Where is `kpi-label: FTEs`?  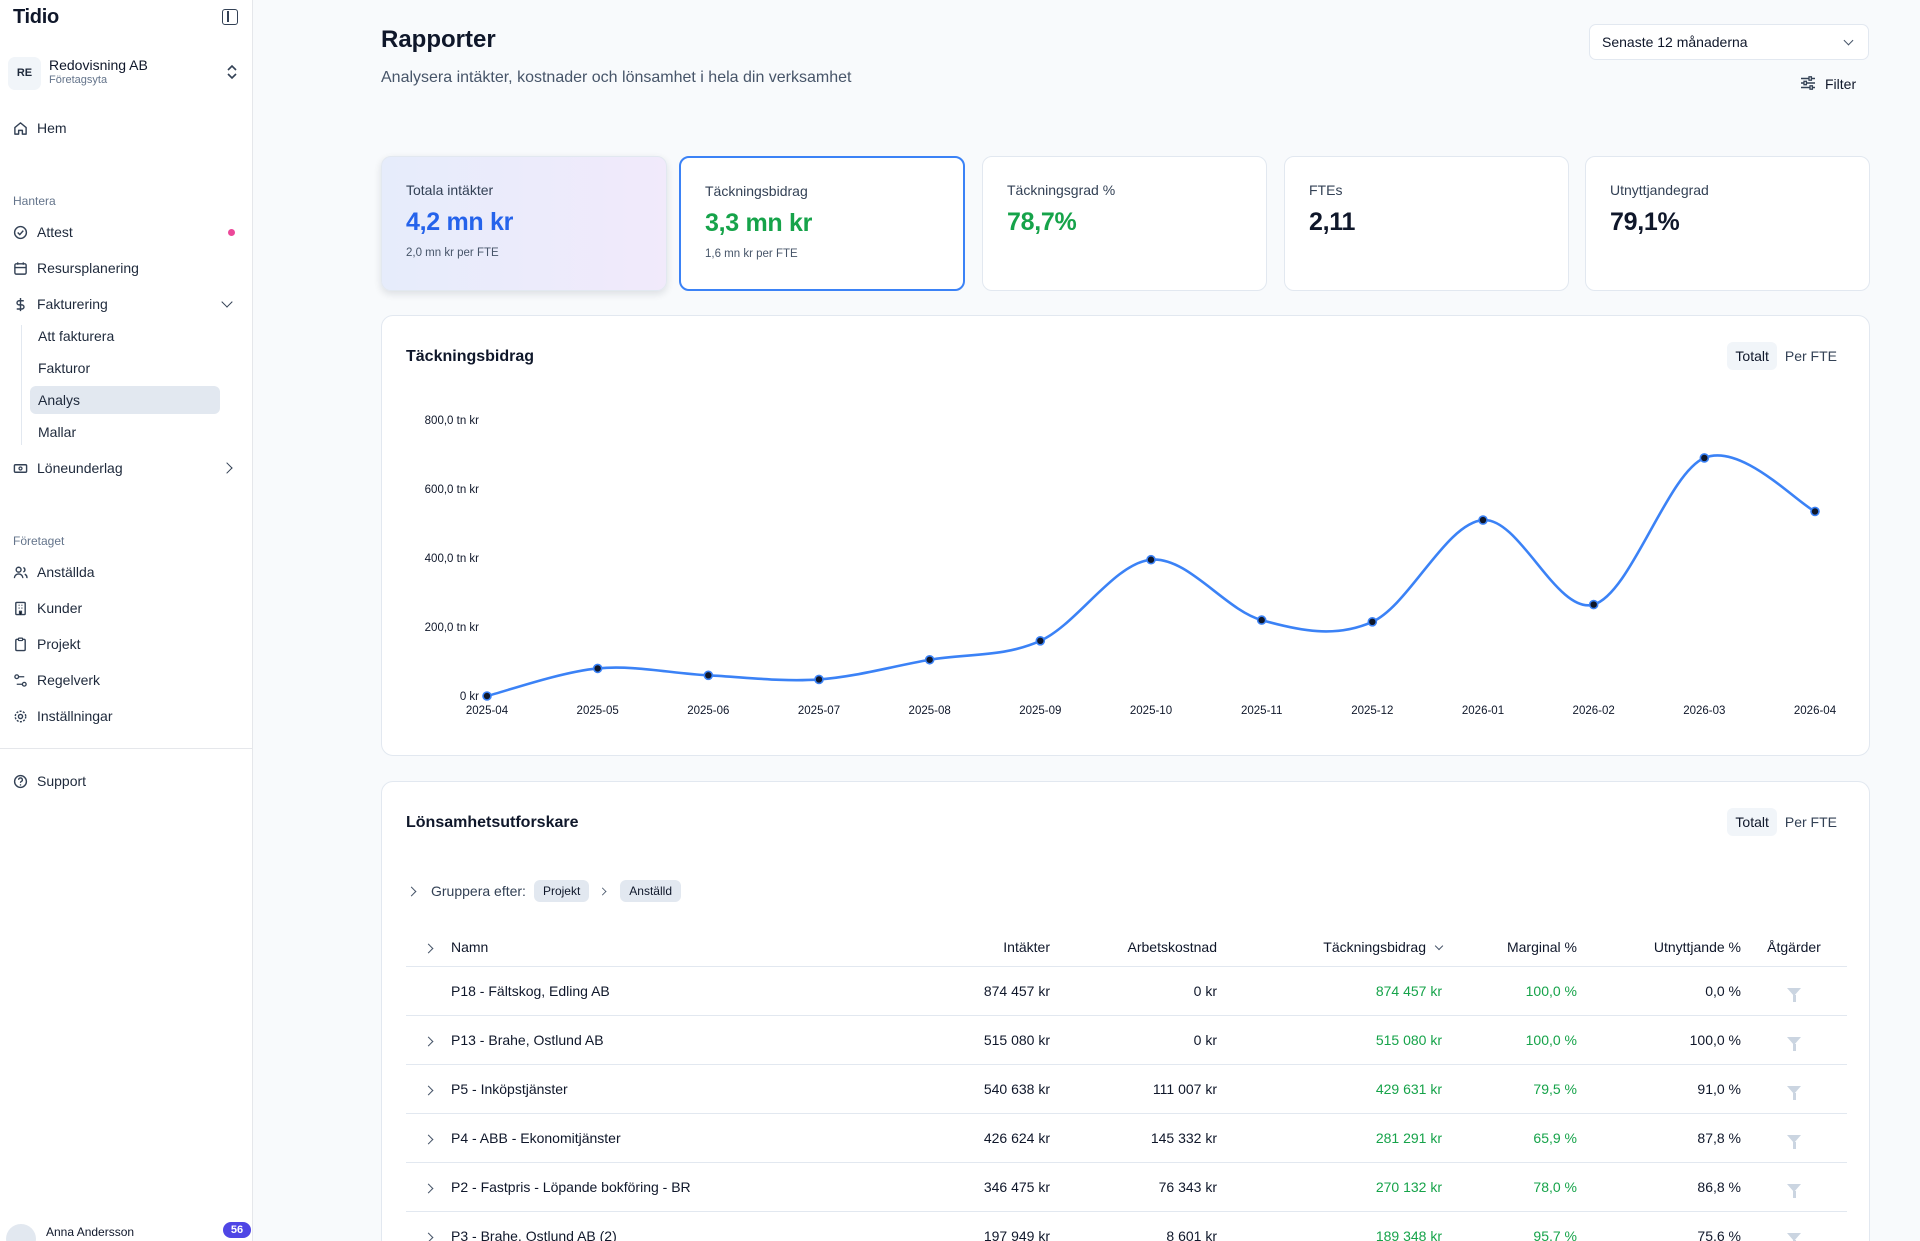 kpi-label: FTEs is located at coordinates (1326, 190).